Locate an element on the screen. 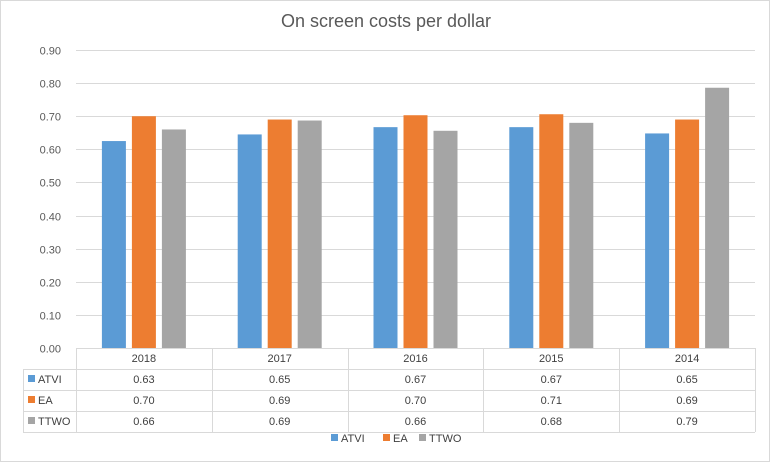 This screenshot has width=770, height=468. bar-atvi-2018 is located at coordinates (113, 244).